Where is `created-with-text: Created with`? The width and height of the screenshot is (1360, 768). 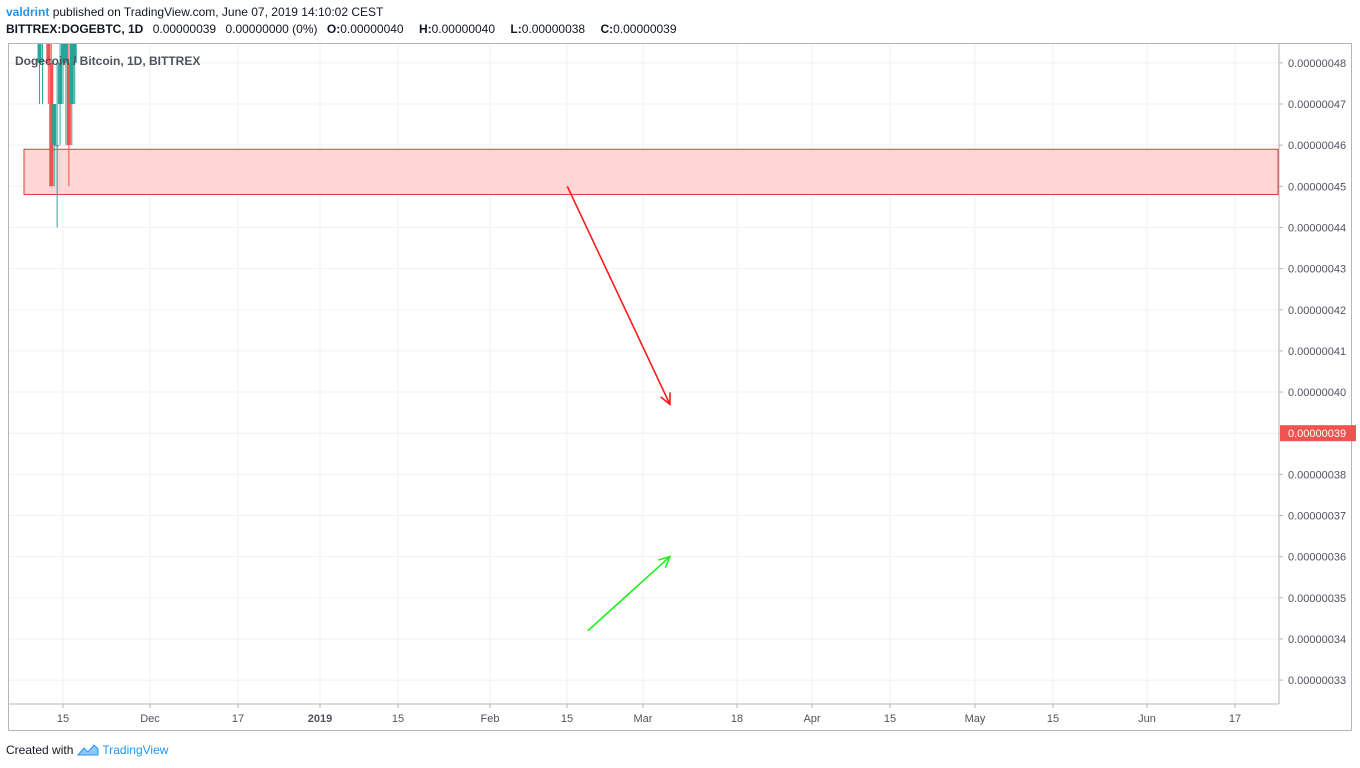
created-with-text: Created with is located at coordinates (40, 750).